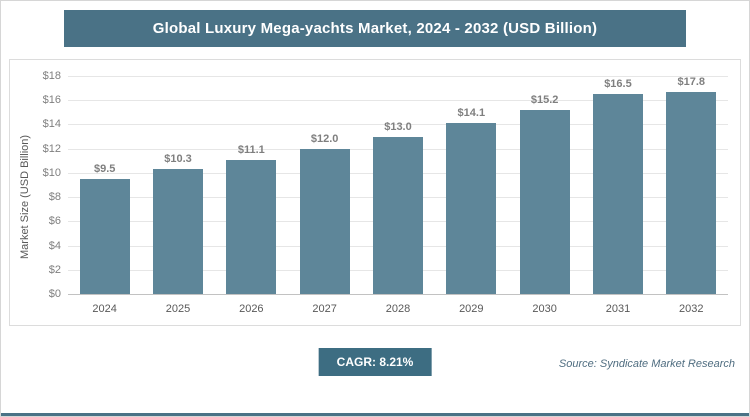 This screenshot has height=417, width=750. Describe the element at coordinates (251, 309) in the screenshot. I see `x-tick-label: 2026` at that location.